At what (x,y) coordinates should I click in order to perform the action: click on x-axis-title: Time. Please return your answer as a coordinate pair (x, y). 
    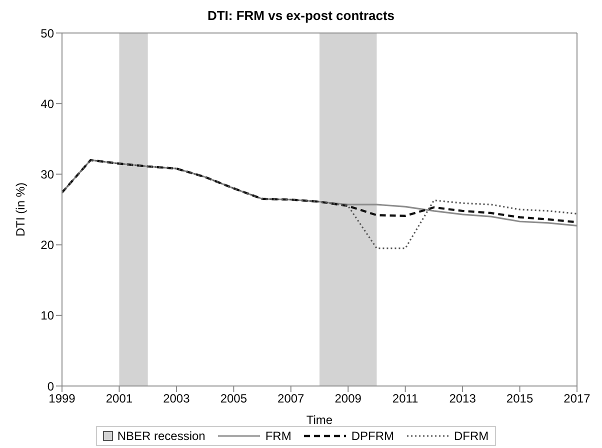
    Looking at the image, I should click on (319, 420).